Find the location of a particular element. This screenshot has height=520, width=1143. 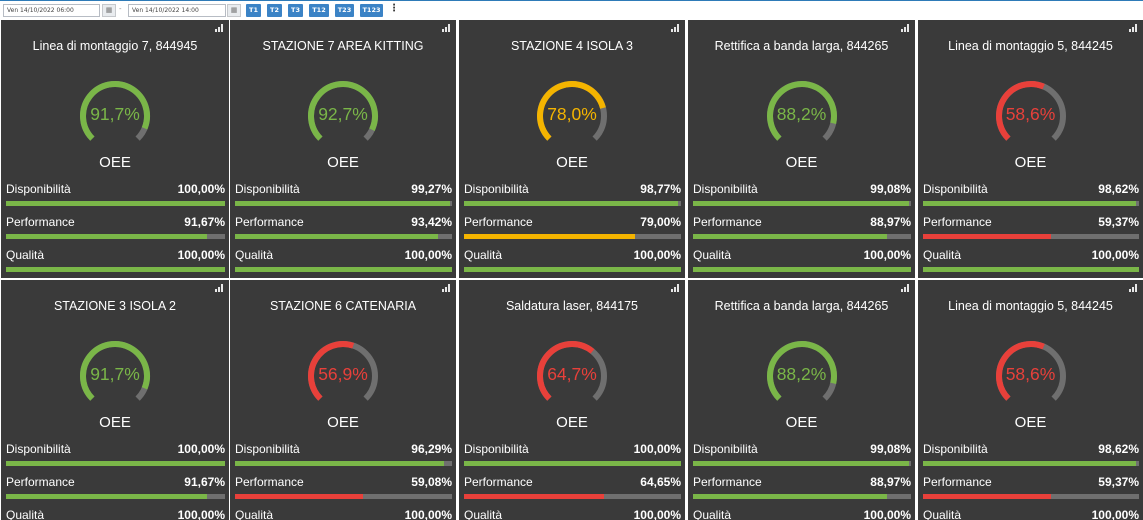

oee-value: 78,0% is located at coordinates (572, 114).